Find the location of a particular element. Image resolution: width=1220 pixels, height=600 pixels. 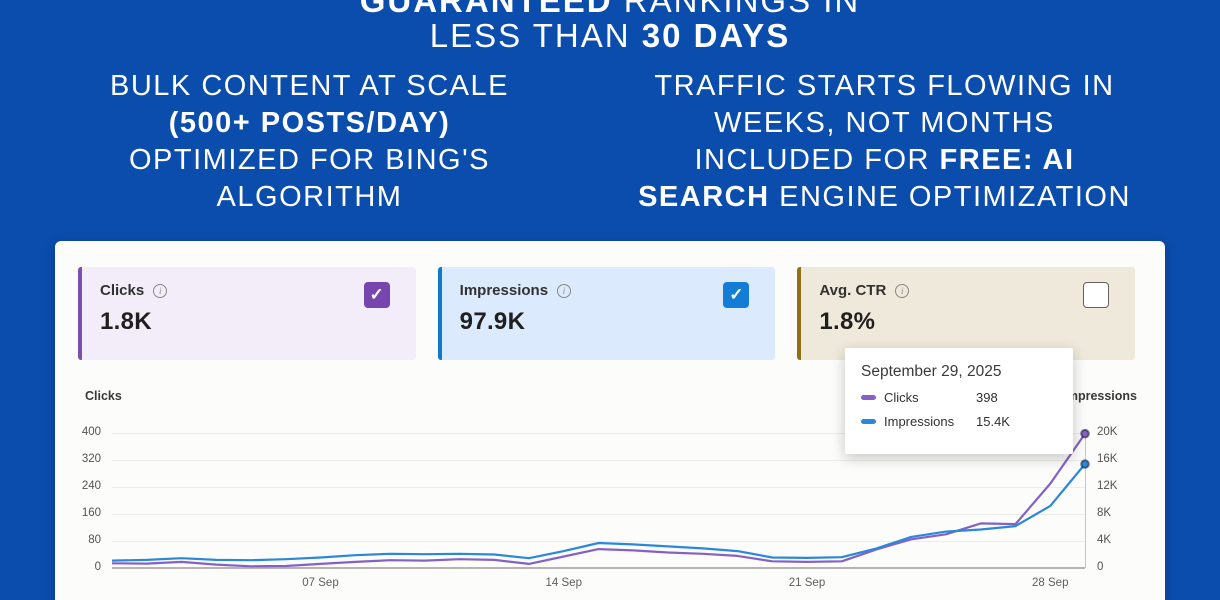

feature-right-line-4-bold: SEARCH is located at coordinates (704, 197).